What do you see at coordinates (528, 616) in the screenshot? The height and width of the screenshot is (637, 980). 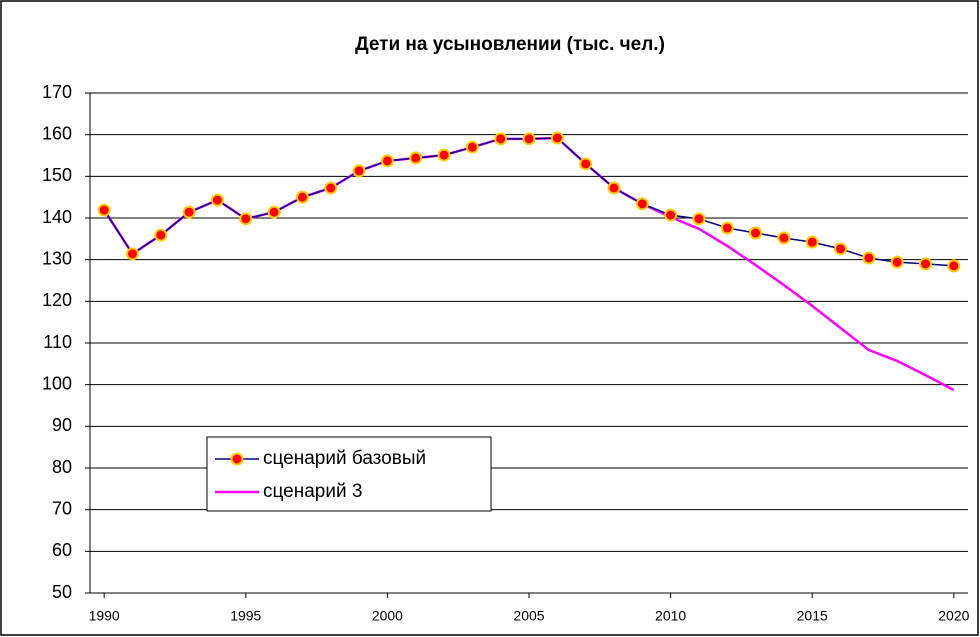 I see `x-tick-label: 2005` at bounding box center [528, 616].